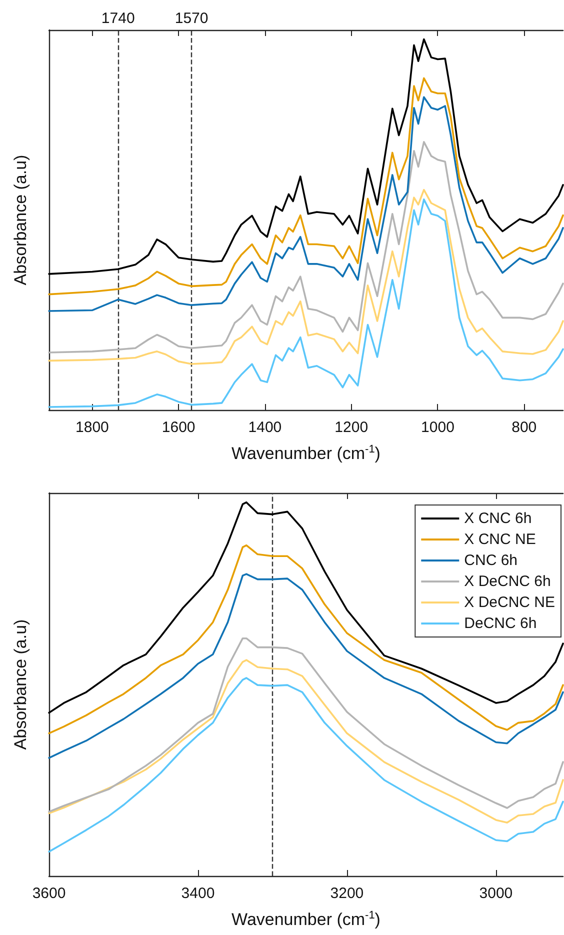  What do you see at coordinates (496, 893) in the screenshot?
I see `x-tick-label: 3000` at bounding box center [496, 893].